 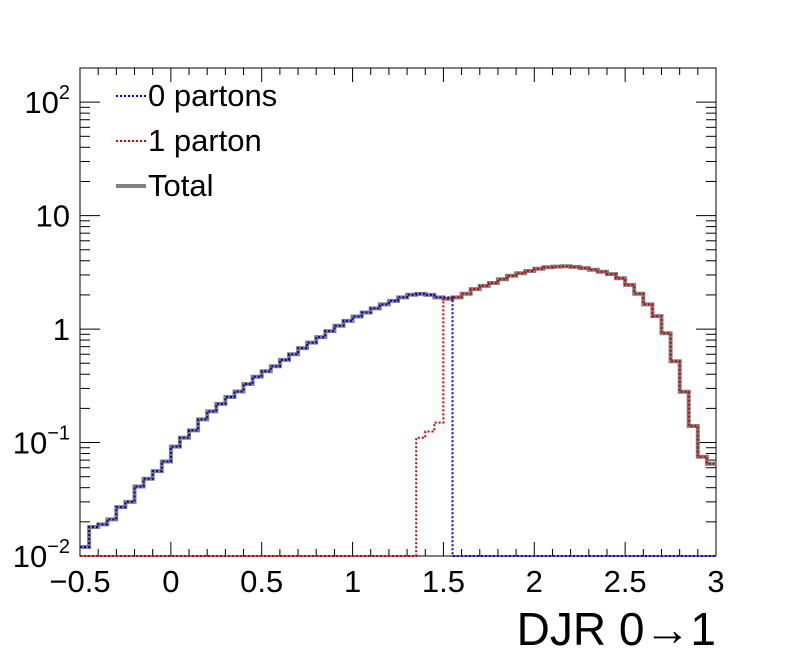 What do you see at coordinates (41, 442) in the screenshot?
I see `y-tick-label: 10⁻¹` at bounding box center [41, 442].